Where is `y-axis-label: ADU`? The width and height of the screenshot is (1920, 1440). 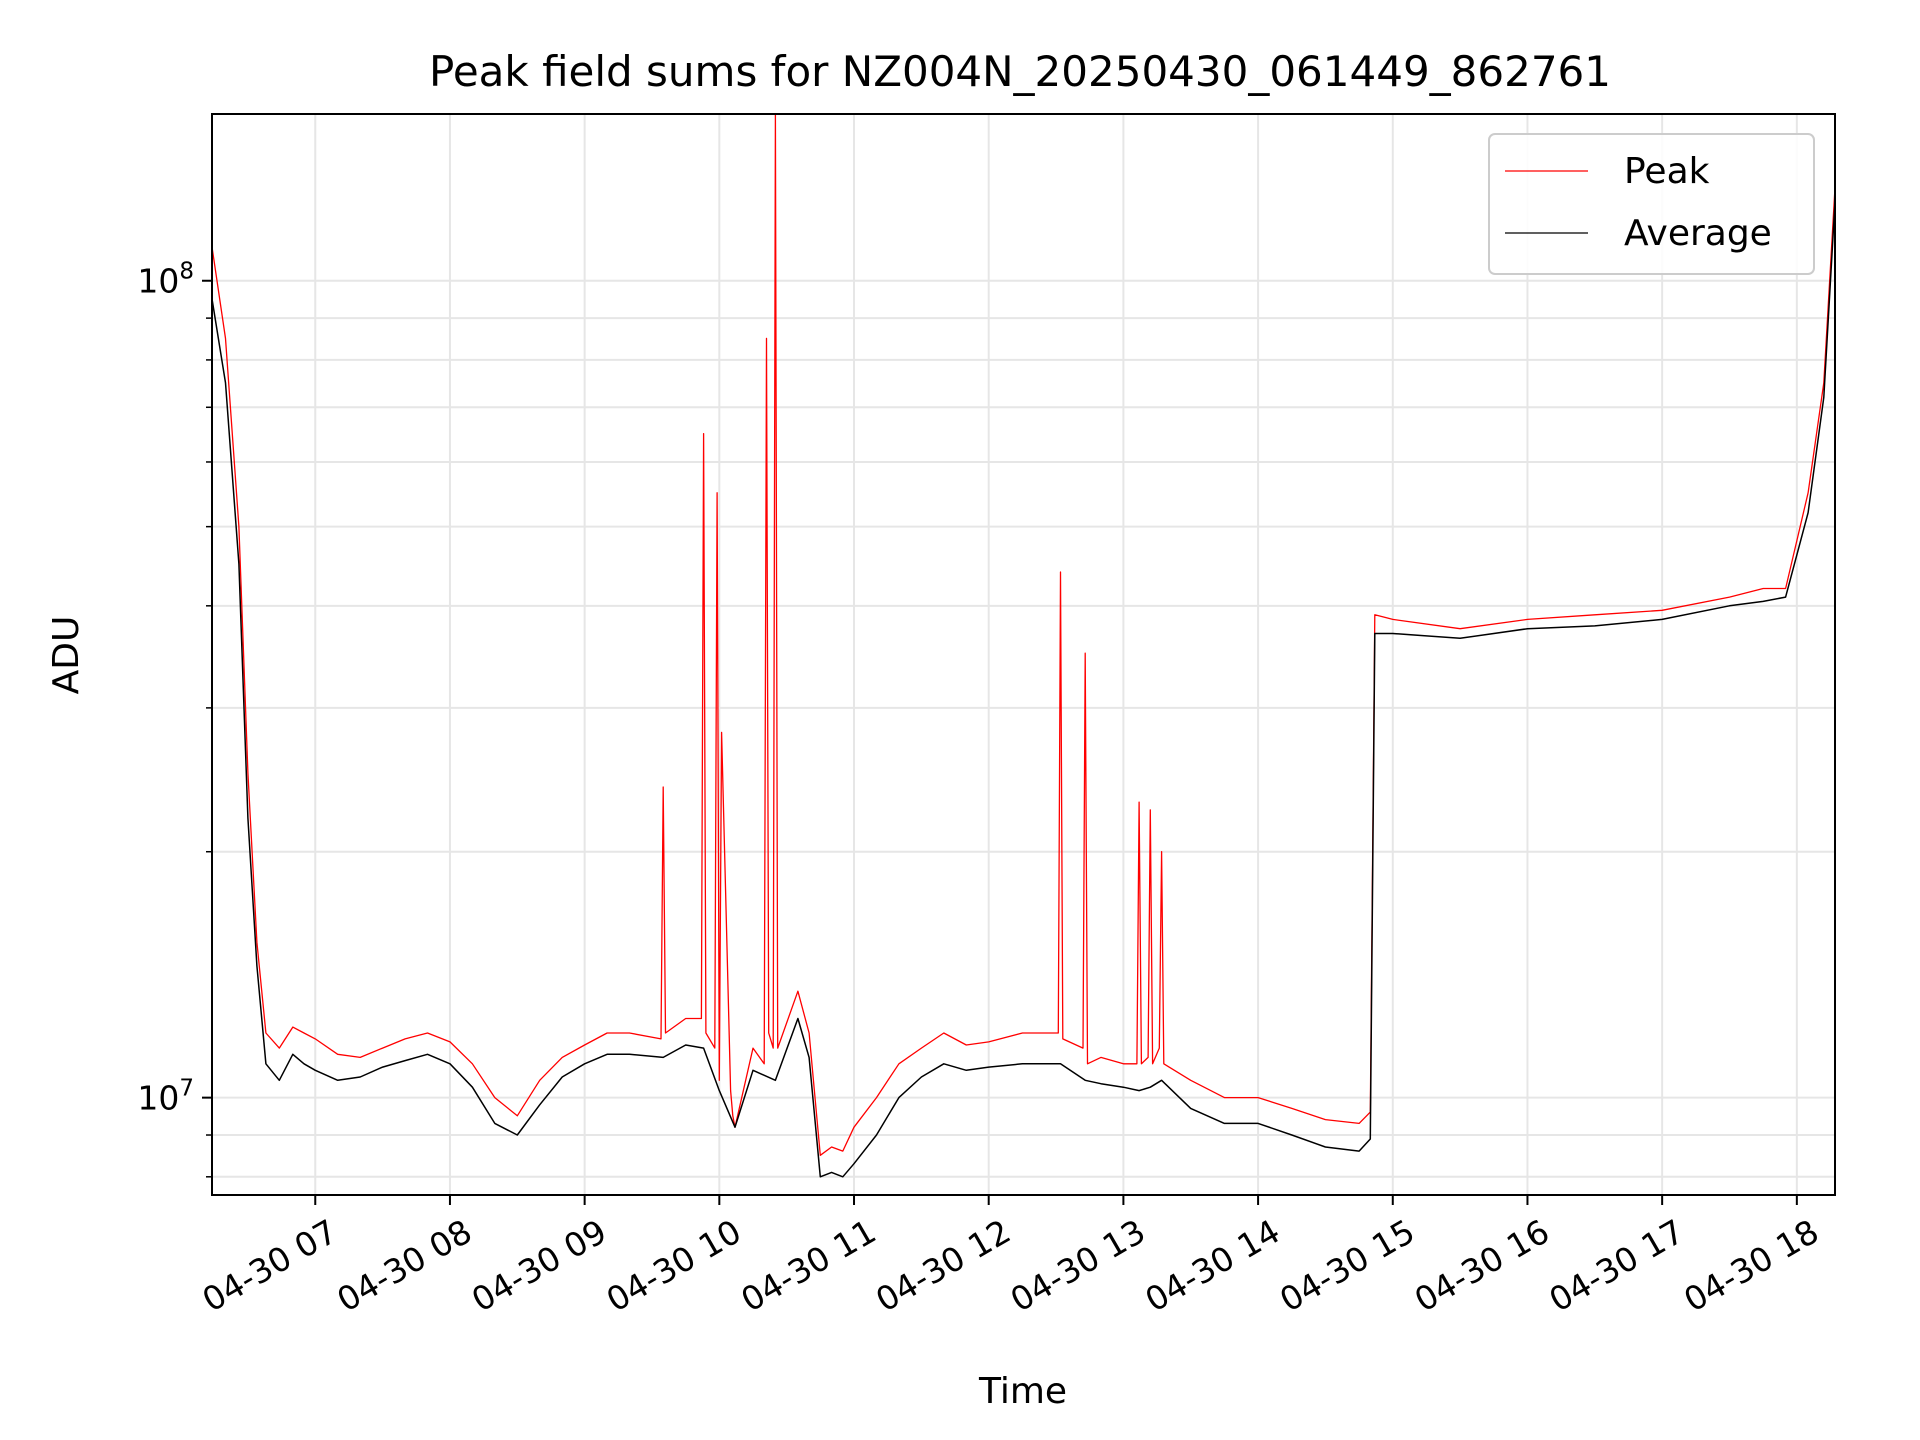
y-axis-label: ADU is located at coordinates (66, 655).